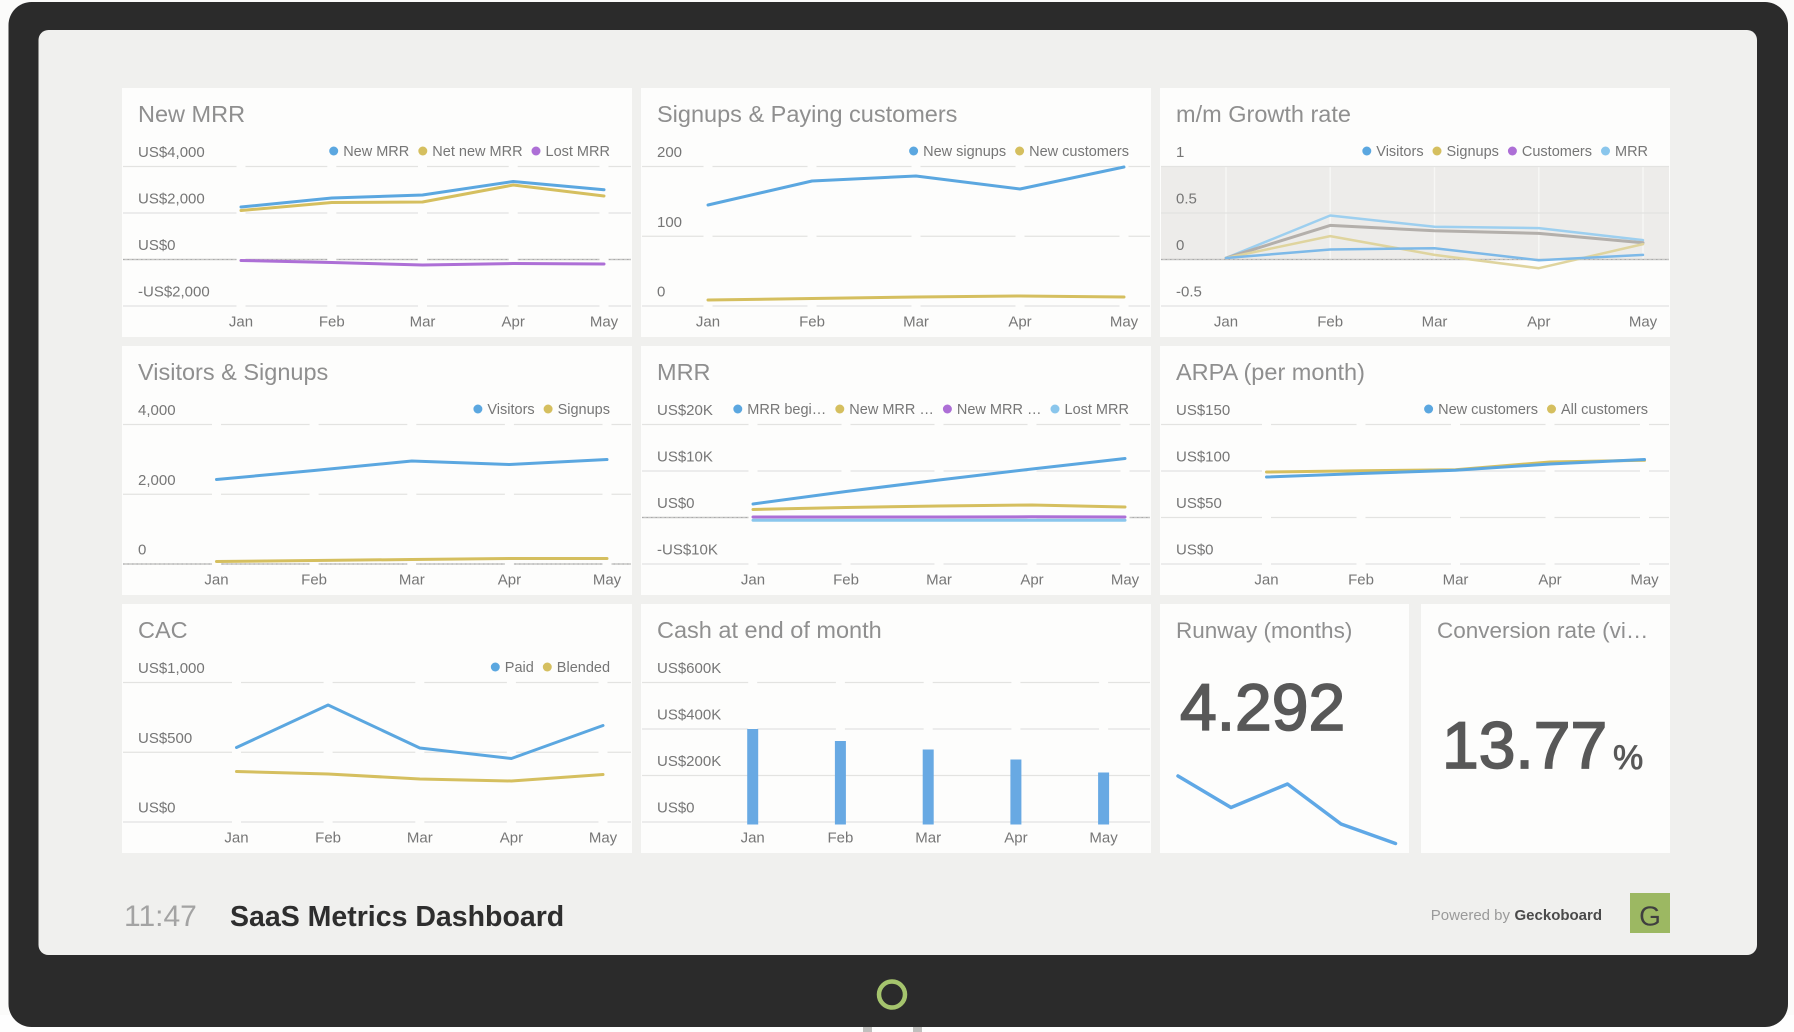 The height and width of the screenshot is (1032, 1794). What do you see at coordinates (1604, 410) in the screenshot?
I see `svg-text: All customers` at bounding box center [1604, 410].